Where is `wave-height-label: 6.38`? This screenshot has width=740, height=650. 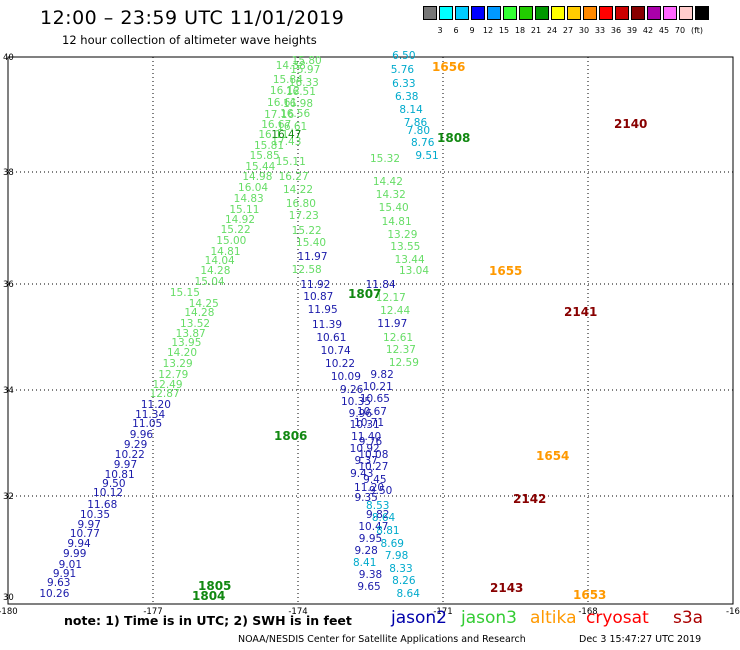
wave-height-label: 6.38 is located at coordinates (406, 97).